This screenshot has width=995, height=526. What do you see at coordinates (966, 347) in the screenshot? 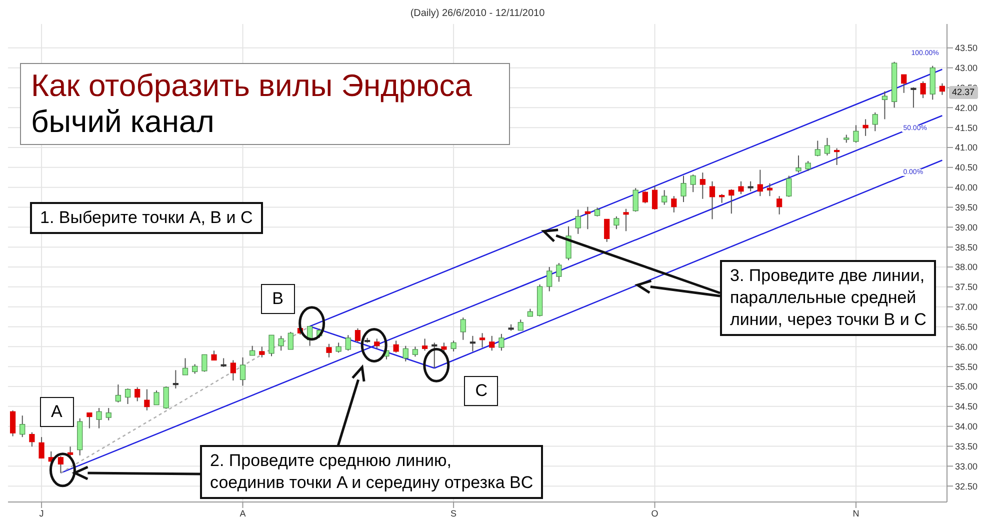
I see `y-tick-label: 36.00` at bounding box center [966, 347].